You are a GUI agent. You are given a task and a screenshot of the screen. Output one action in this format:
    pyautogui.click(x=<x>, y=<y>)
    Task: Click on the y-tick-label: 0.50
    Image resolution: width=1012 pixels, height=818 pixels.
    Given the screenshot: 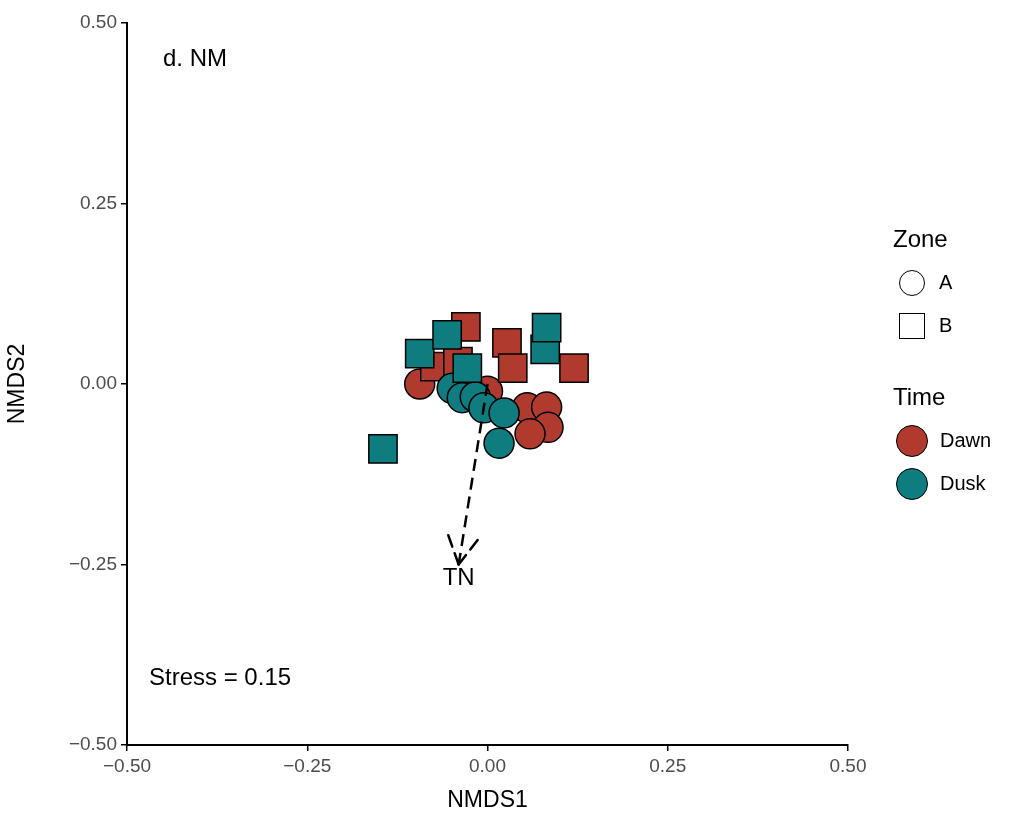 What is the action you would take?
    pyautogui.click(x=98, y=22)
    